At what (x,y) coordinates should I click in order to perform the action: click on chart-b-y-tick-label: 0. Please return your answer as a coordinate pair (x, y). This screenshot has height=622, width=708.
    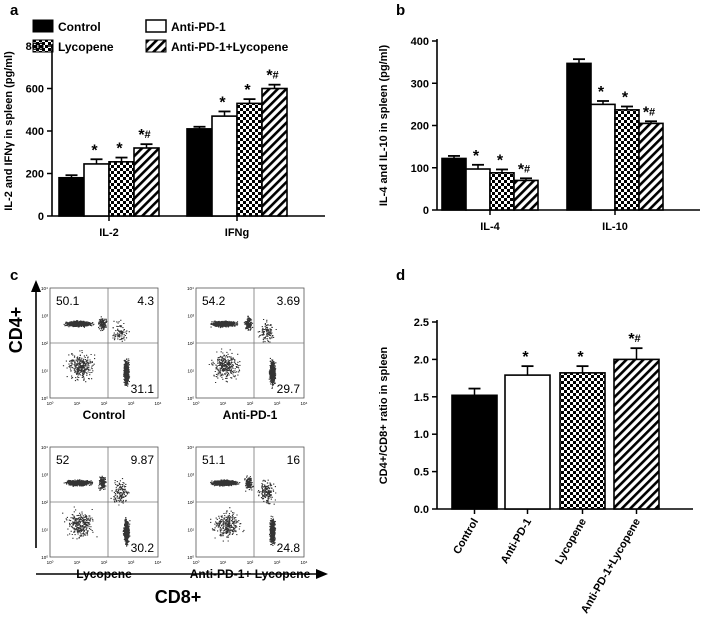
    Looking at the image, I should click on (426, 211).